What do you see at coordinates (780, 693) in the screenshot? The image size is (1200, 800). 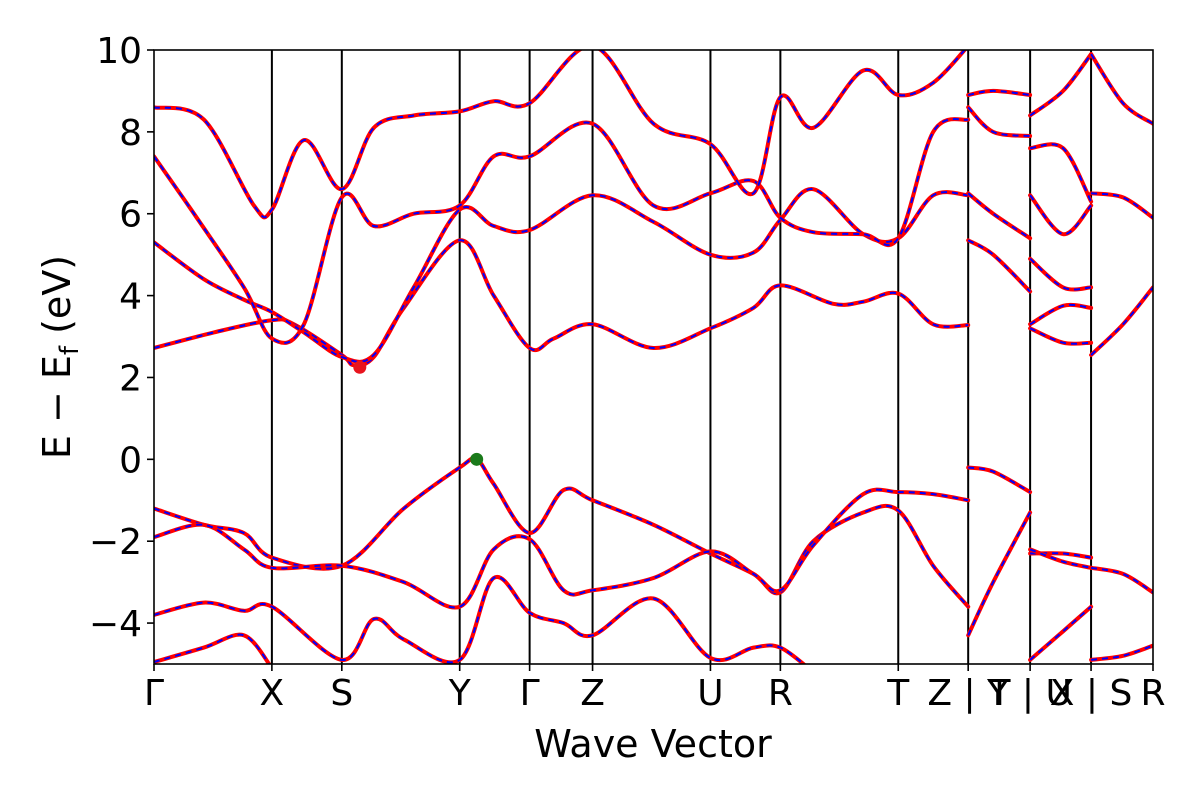 I see `x-tick-label-7: R` at bounding box center [780, 693].